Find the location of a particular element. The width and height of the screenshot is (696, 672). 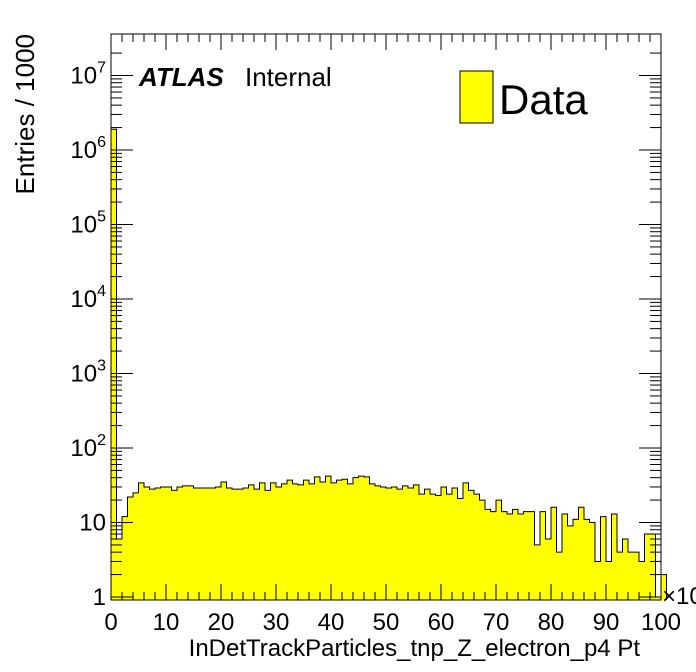

x-tick-label: 60 is located at coordinates (441, 622).